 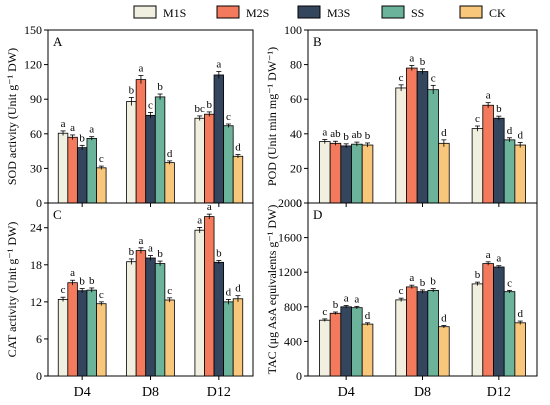 What do you see at coordinates (272, 290) in the screenshot?
I see `y-axis-label: TAC (μg AsA equivalents g⁻¹ DW)` at bounding box center [272, 290].